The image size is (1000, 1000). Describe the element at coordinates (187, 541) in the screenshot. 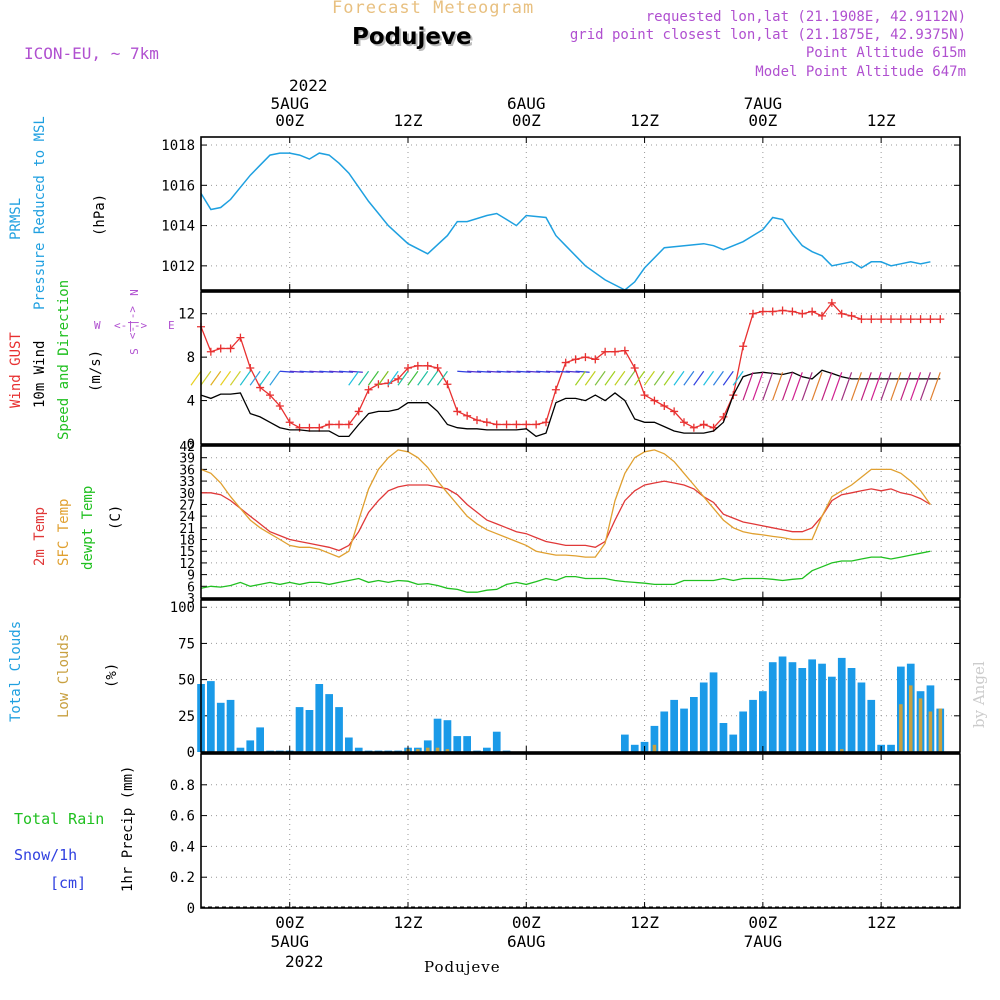

I see `y-tick-label: 18` at that location.